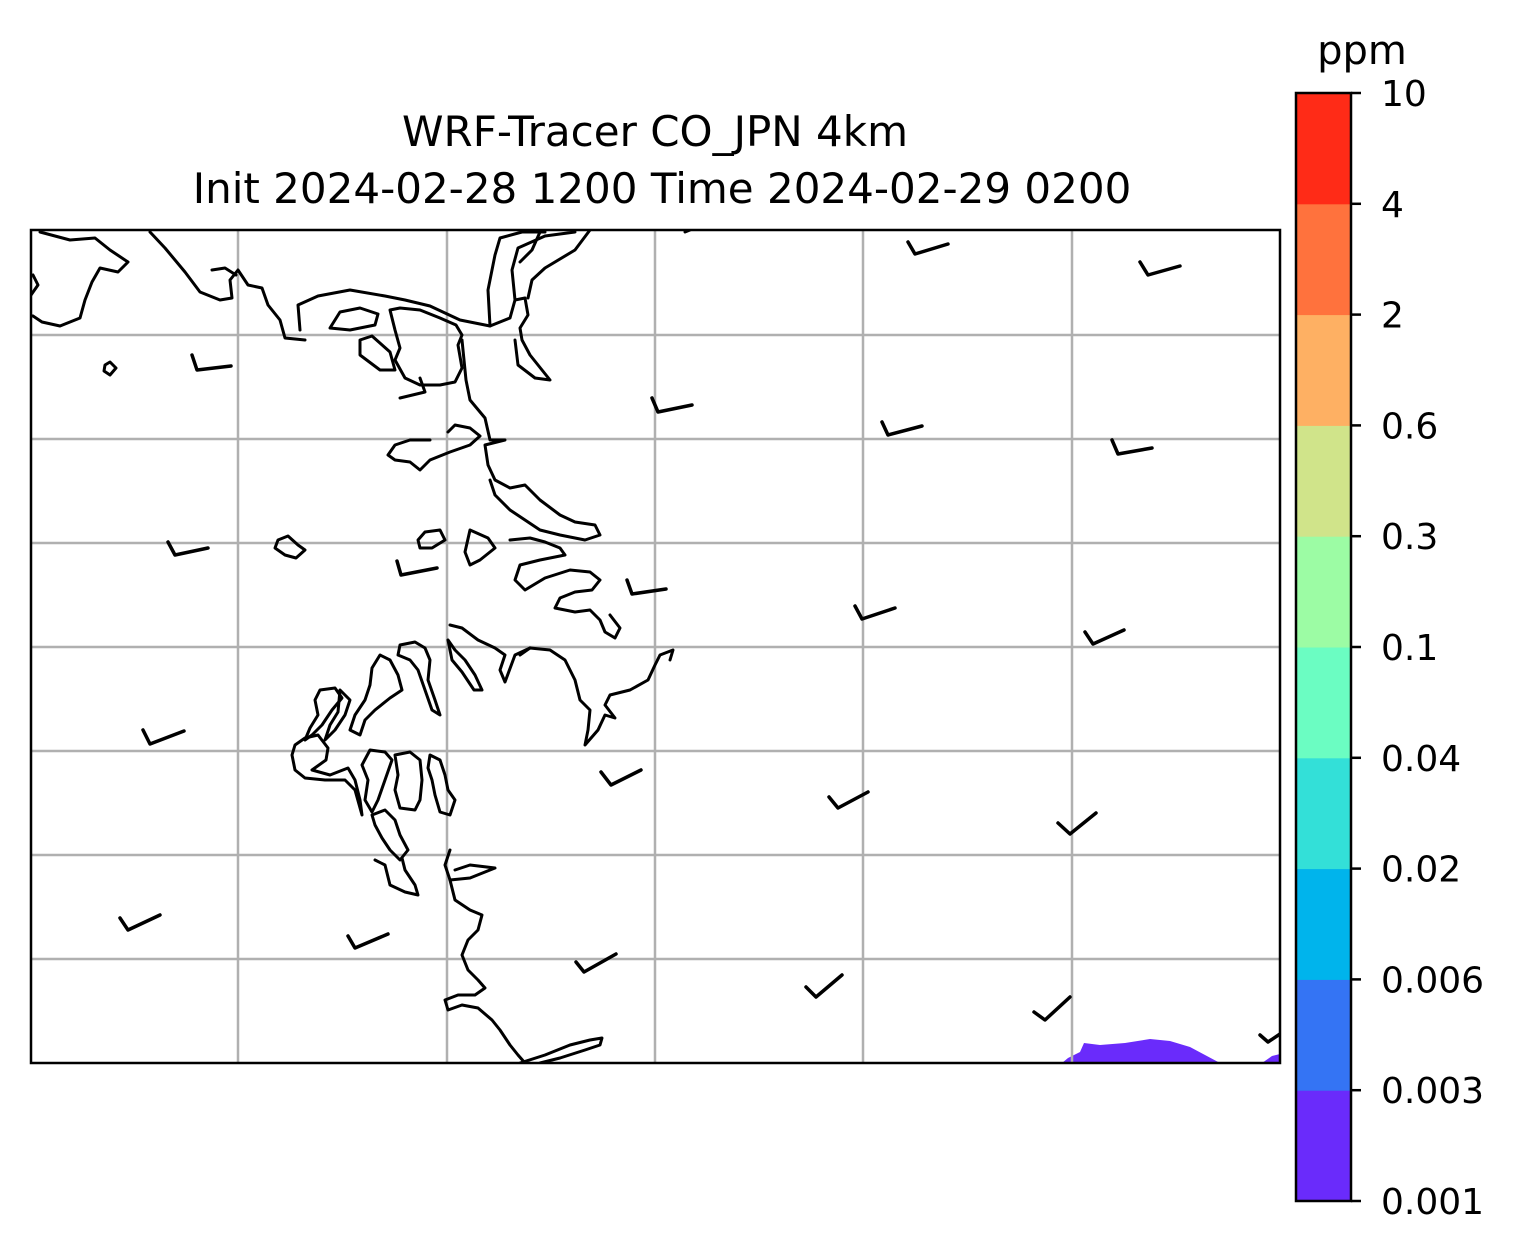  I want to click on colorbar-tick-label: 0.001, so click(1432, 1202).